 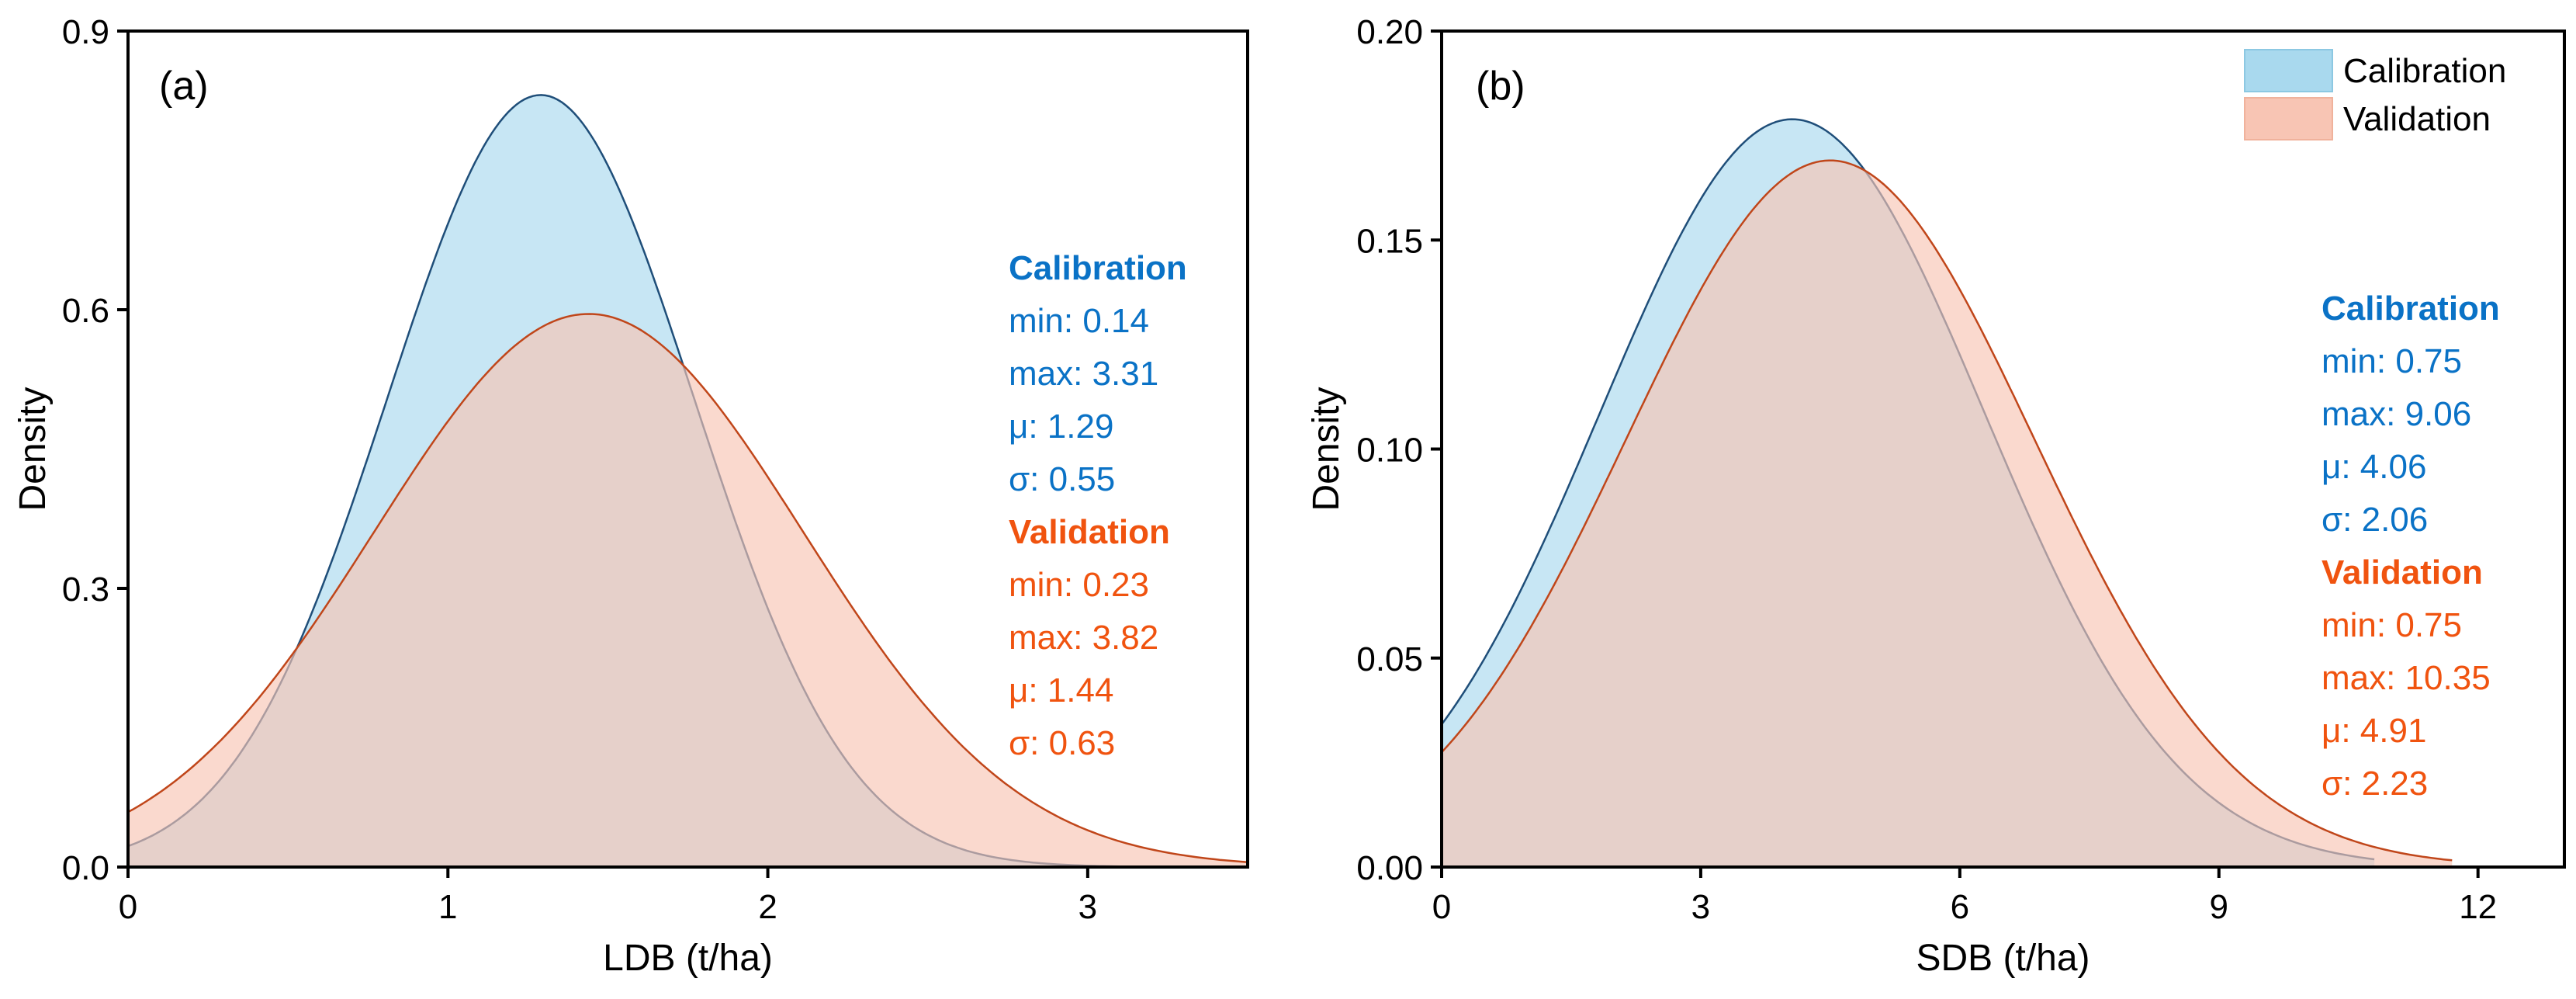 I want to click on panel-label: (a), so click(x=184, y=86).